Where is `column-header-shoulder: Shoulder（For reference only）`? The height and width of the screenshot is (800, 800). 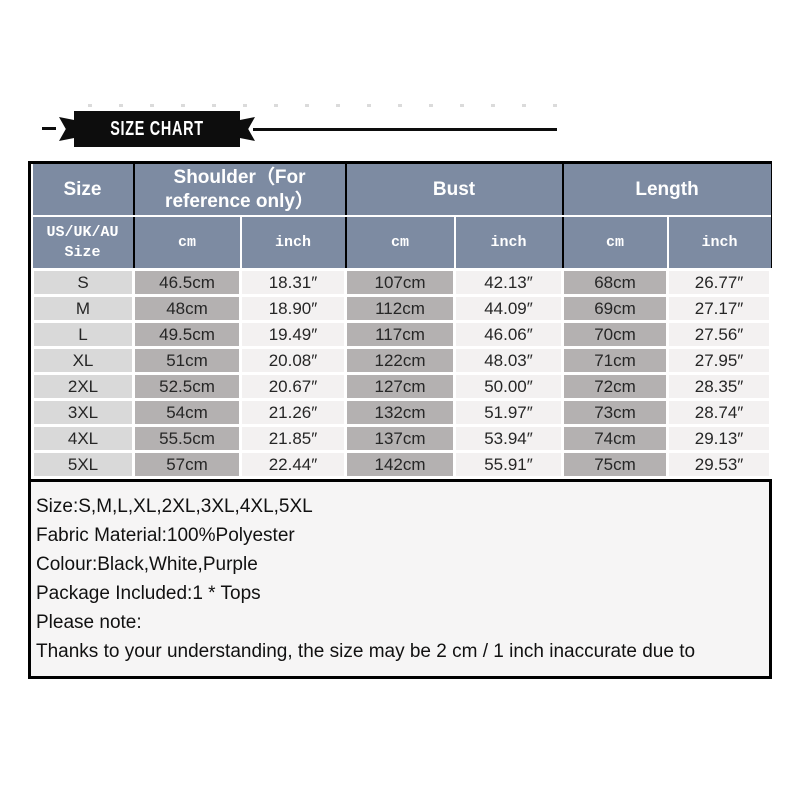 column-header-shoulder: Shoulder（For reference only） is located at coordinates (239, 190).